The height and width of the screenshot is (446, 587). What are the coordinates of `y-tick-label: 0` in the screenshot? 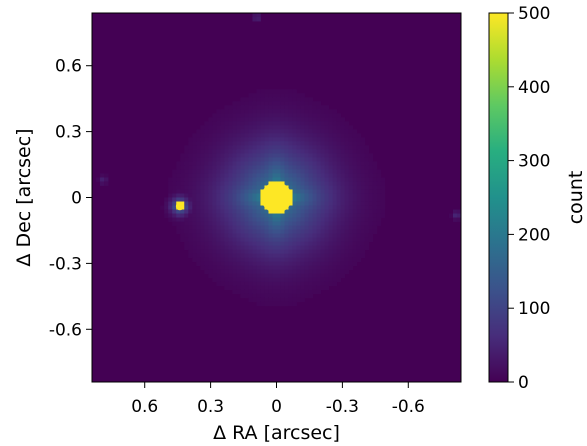 It's located at (76, 199).